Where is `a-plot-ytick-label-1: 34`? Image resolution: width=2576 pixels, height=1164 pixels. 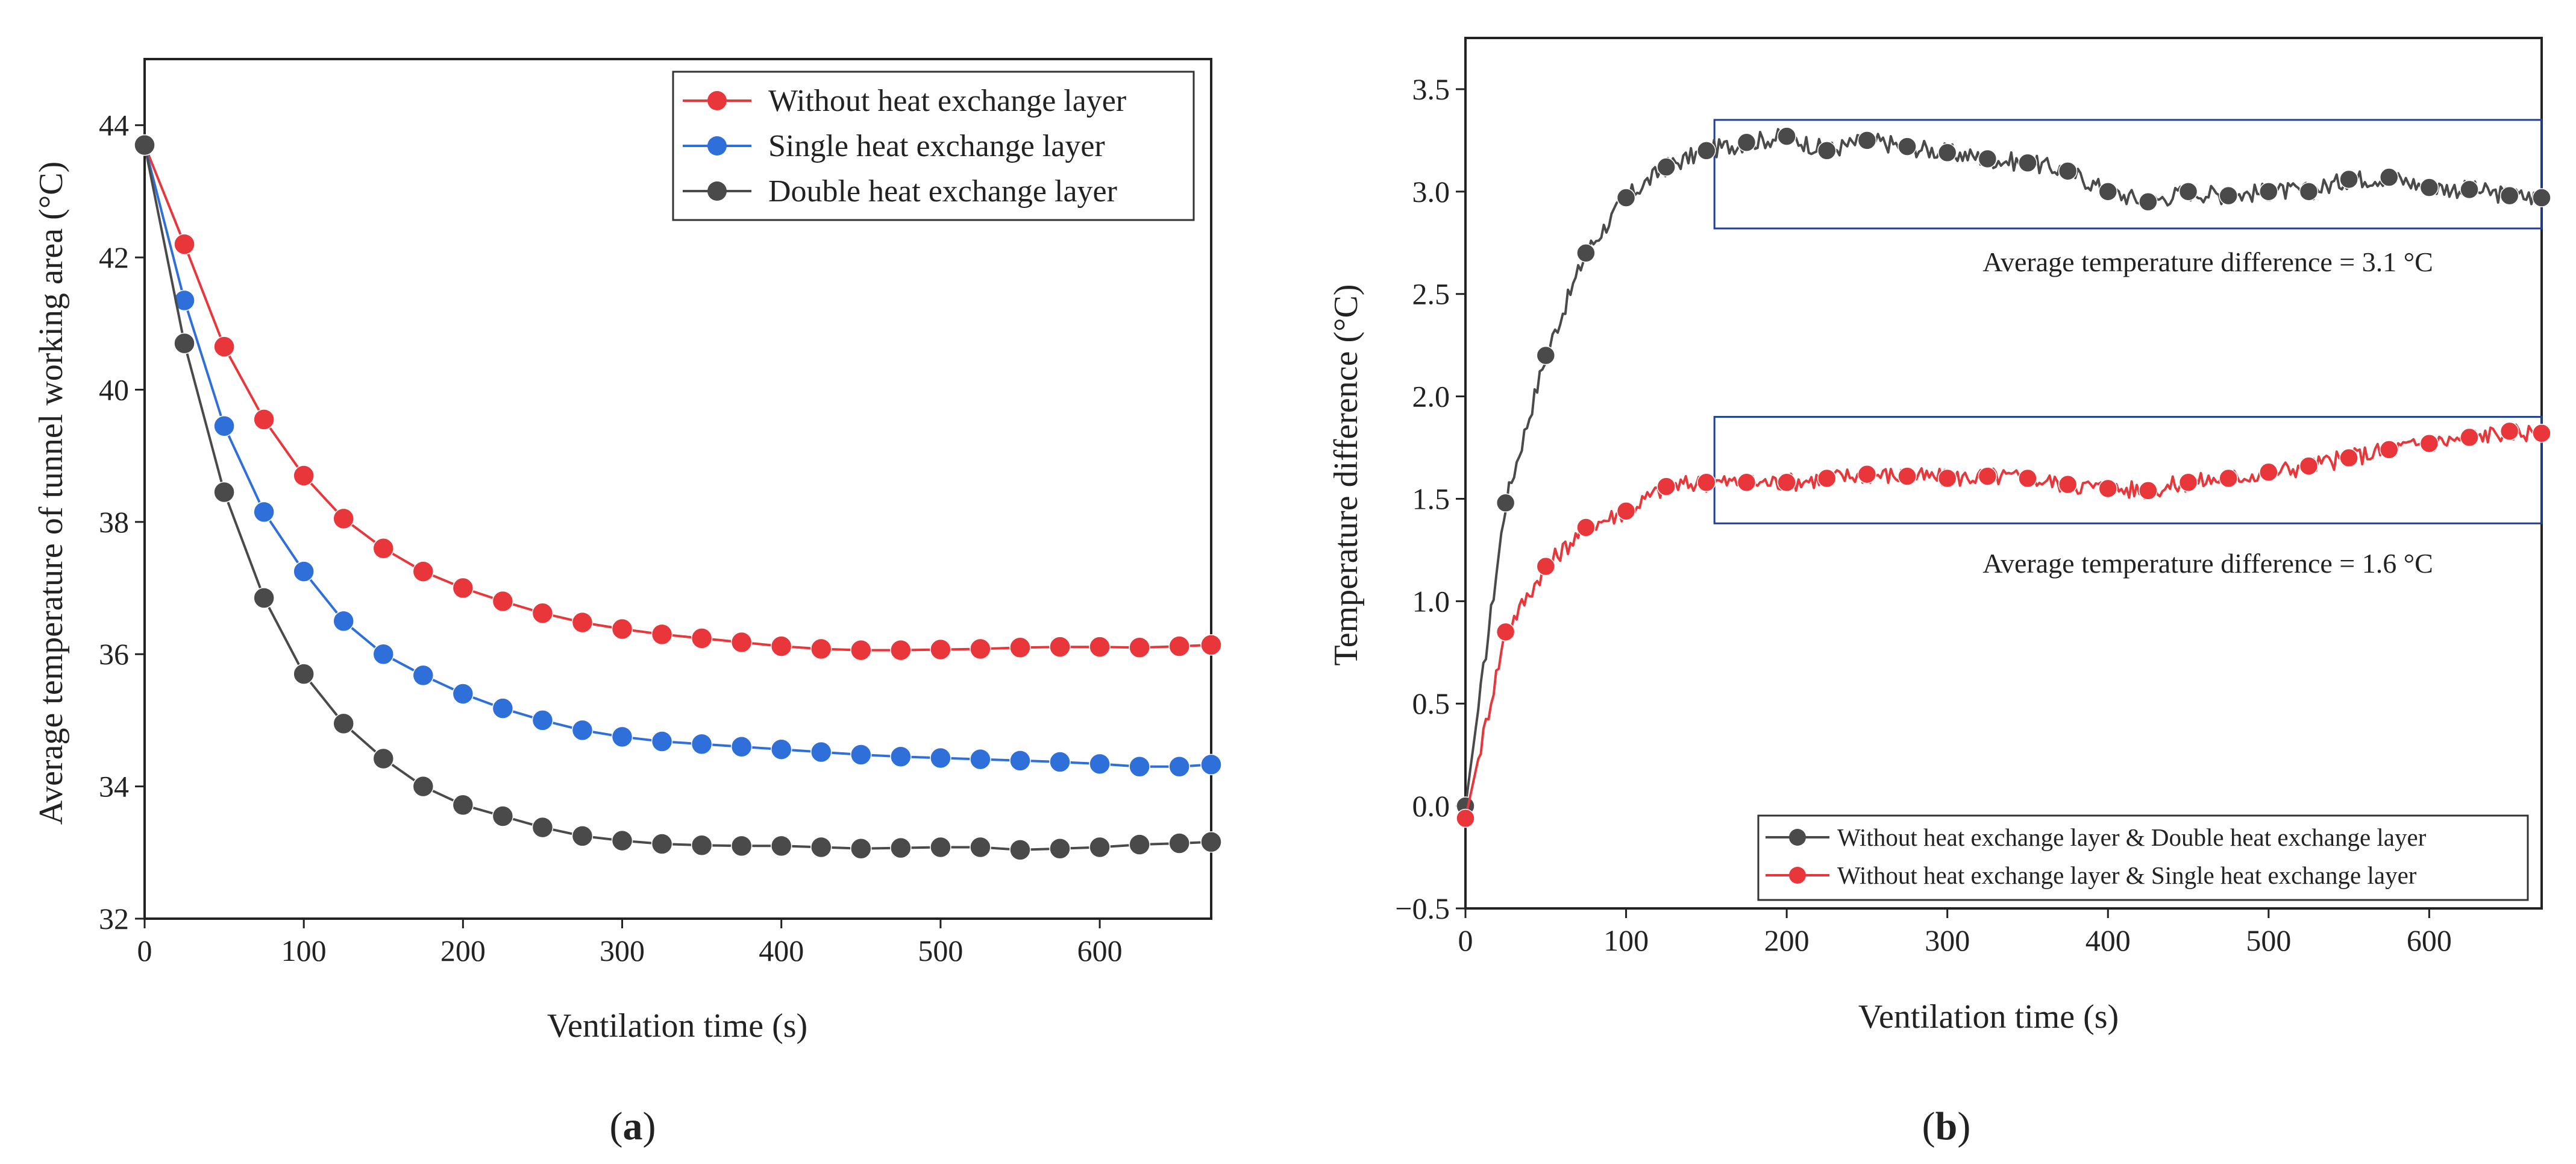
a-plot-ytick-label-1: 34 is located at coordinates (114, 787).